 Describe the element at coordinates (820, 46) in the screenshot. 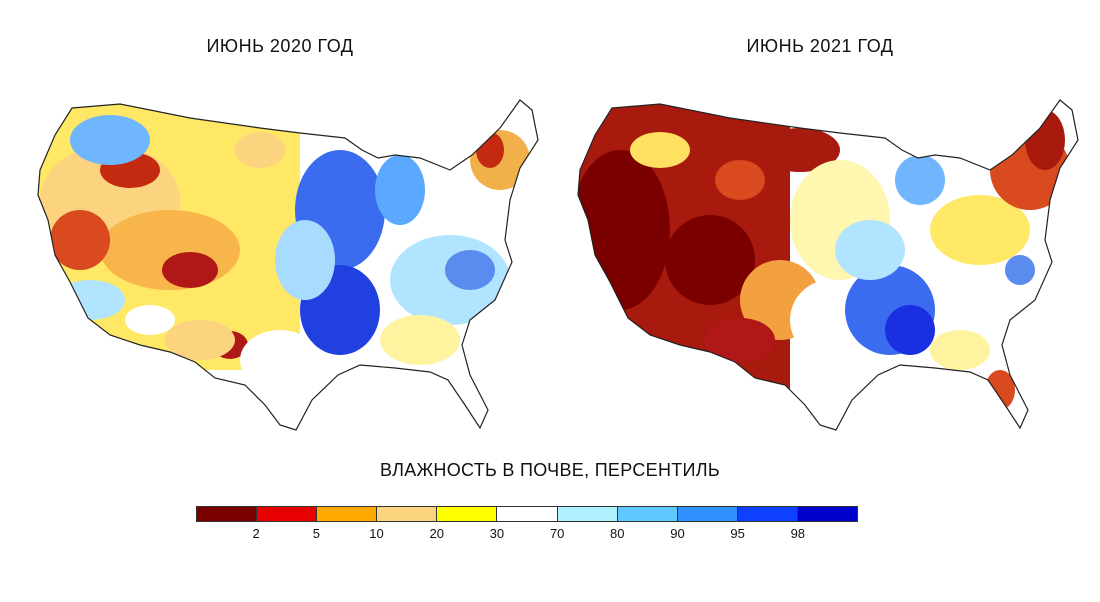

I see `map-title: ИЮНЬ 2021 ГОД` at that location.